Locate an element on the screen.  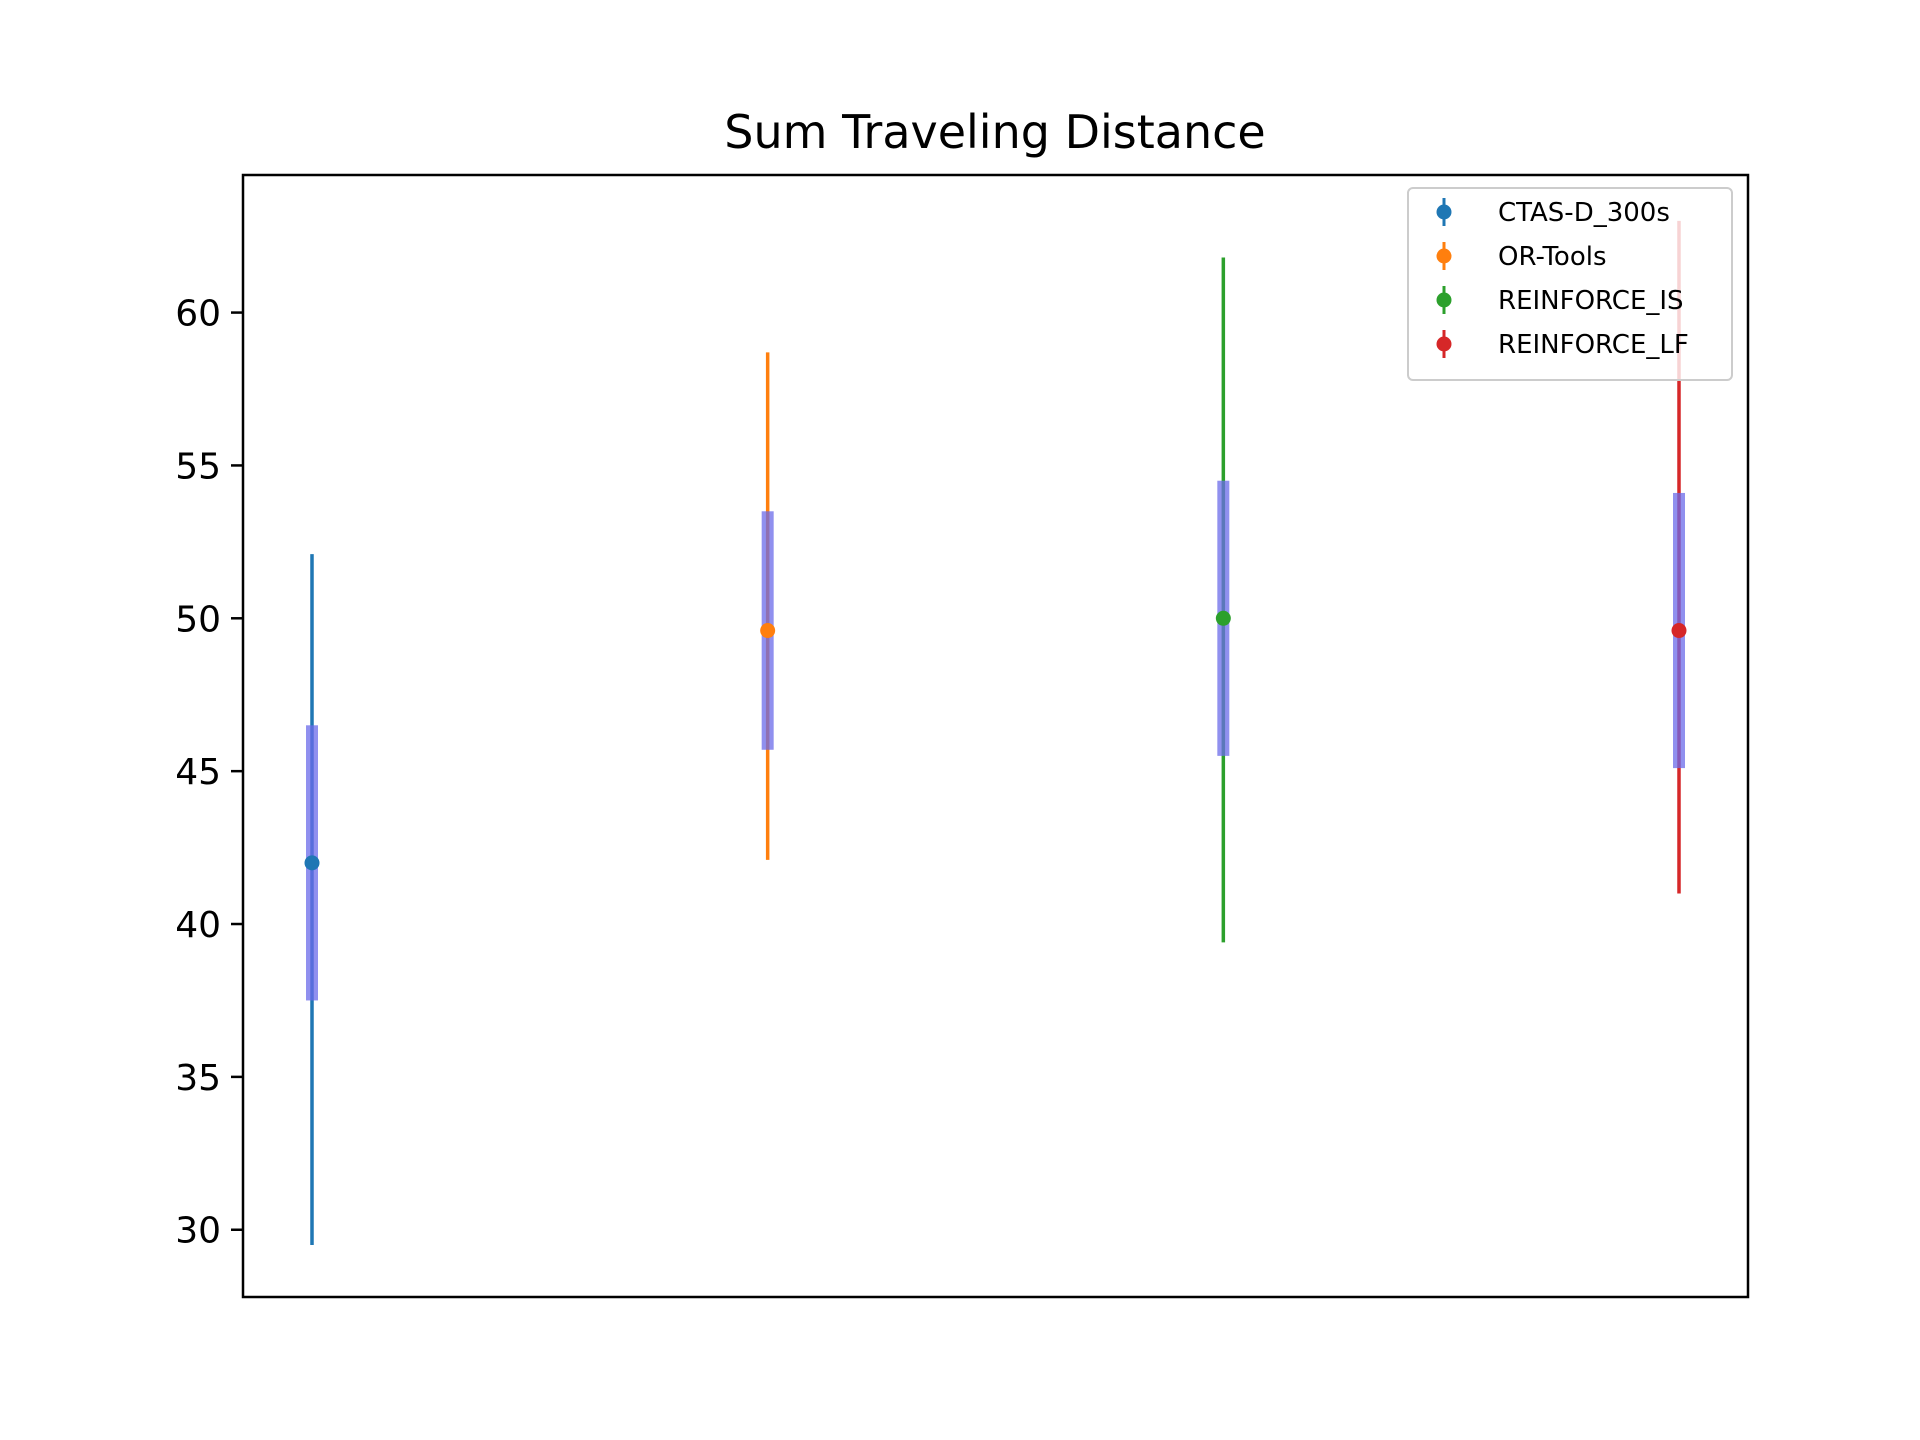
y-axis: 30 35 40 45 50 55 60 is located at coordinates (209, 773).